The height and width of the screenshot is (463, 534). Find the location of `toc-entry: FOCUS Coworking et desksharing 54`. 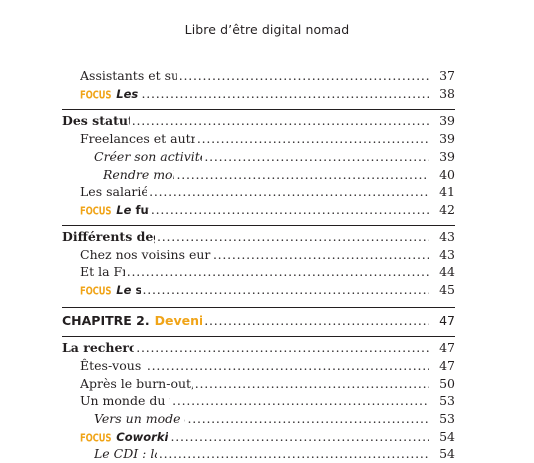

toc-entry: FOCUS Coworking et desksharing 54 is located at coordinates (267, 437).